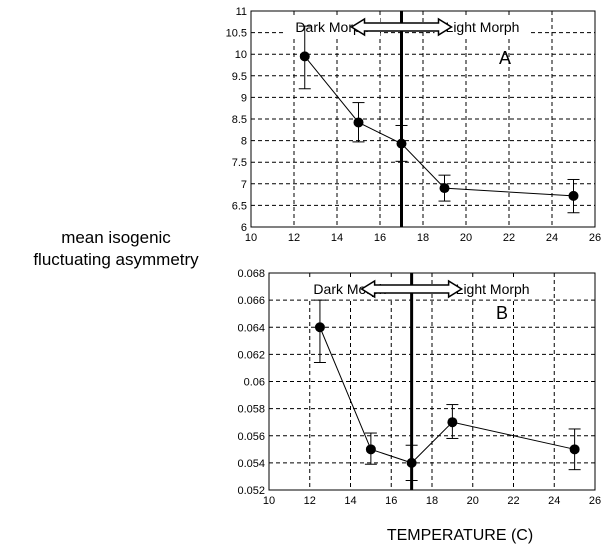  I want to click on annotation-bg-left, so click(332, 27).